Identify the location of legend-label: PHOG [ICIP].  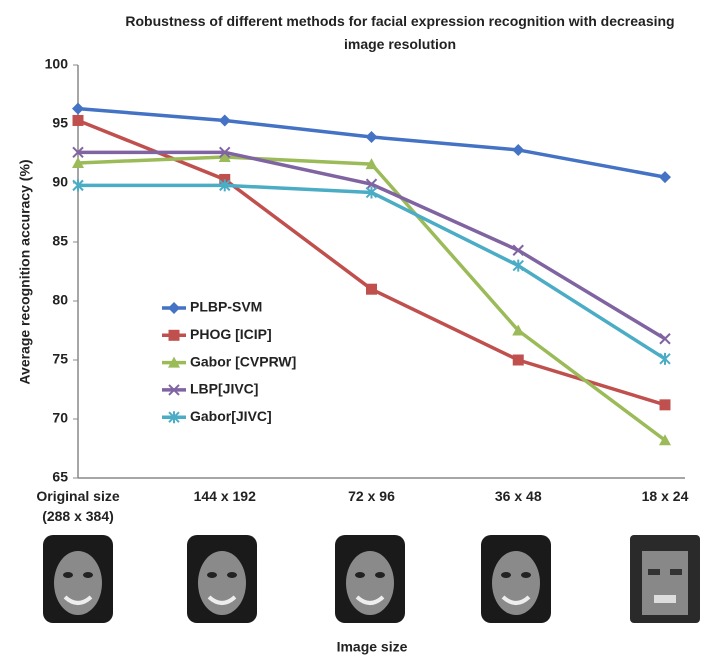
(231, 334).